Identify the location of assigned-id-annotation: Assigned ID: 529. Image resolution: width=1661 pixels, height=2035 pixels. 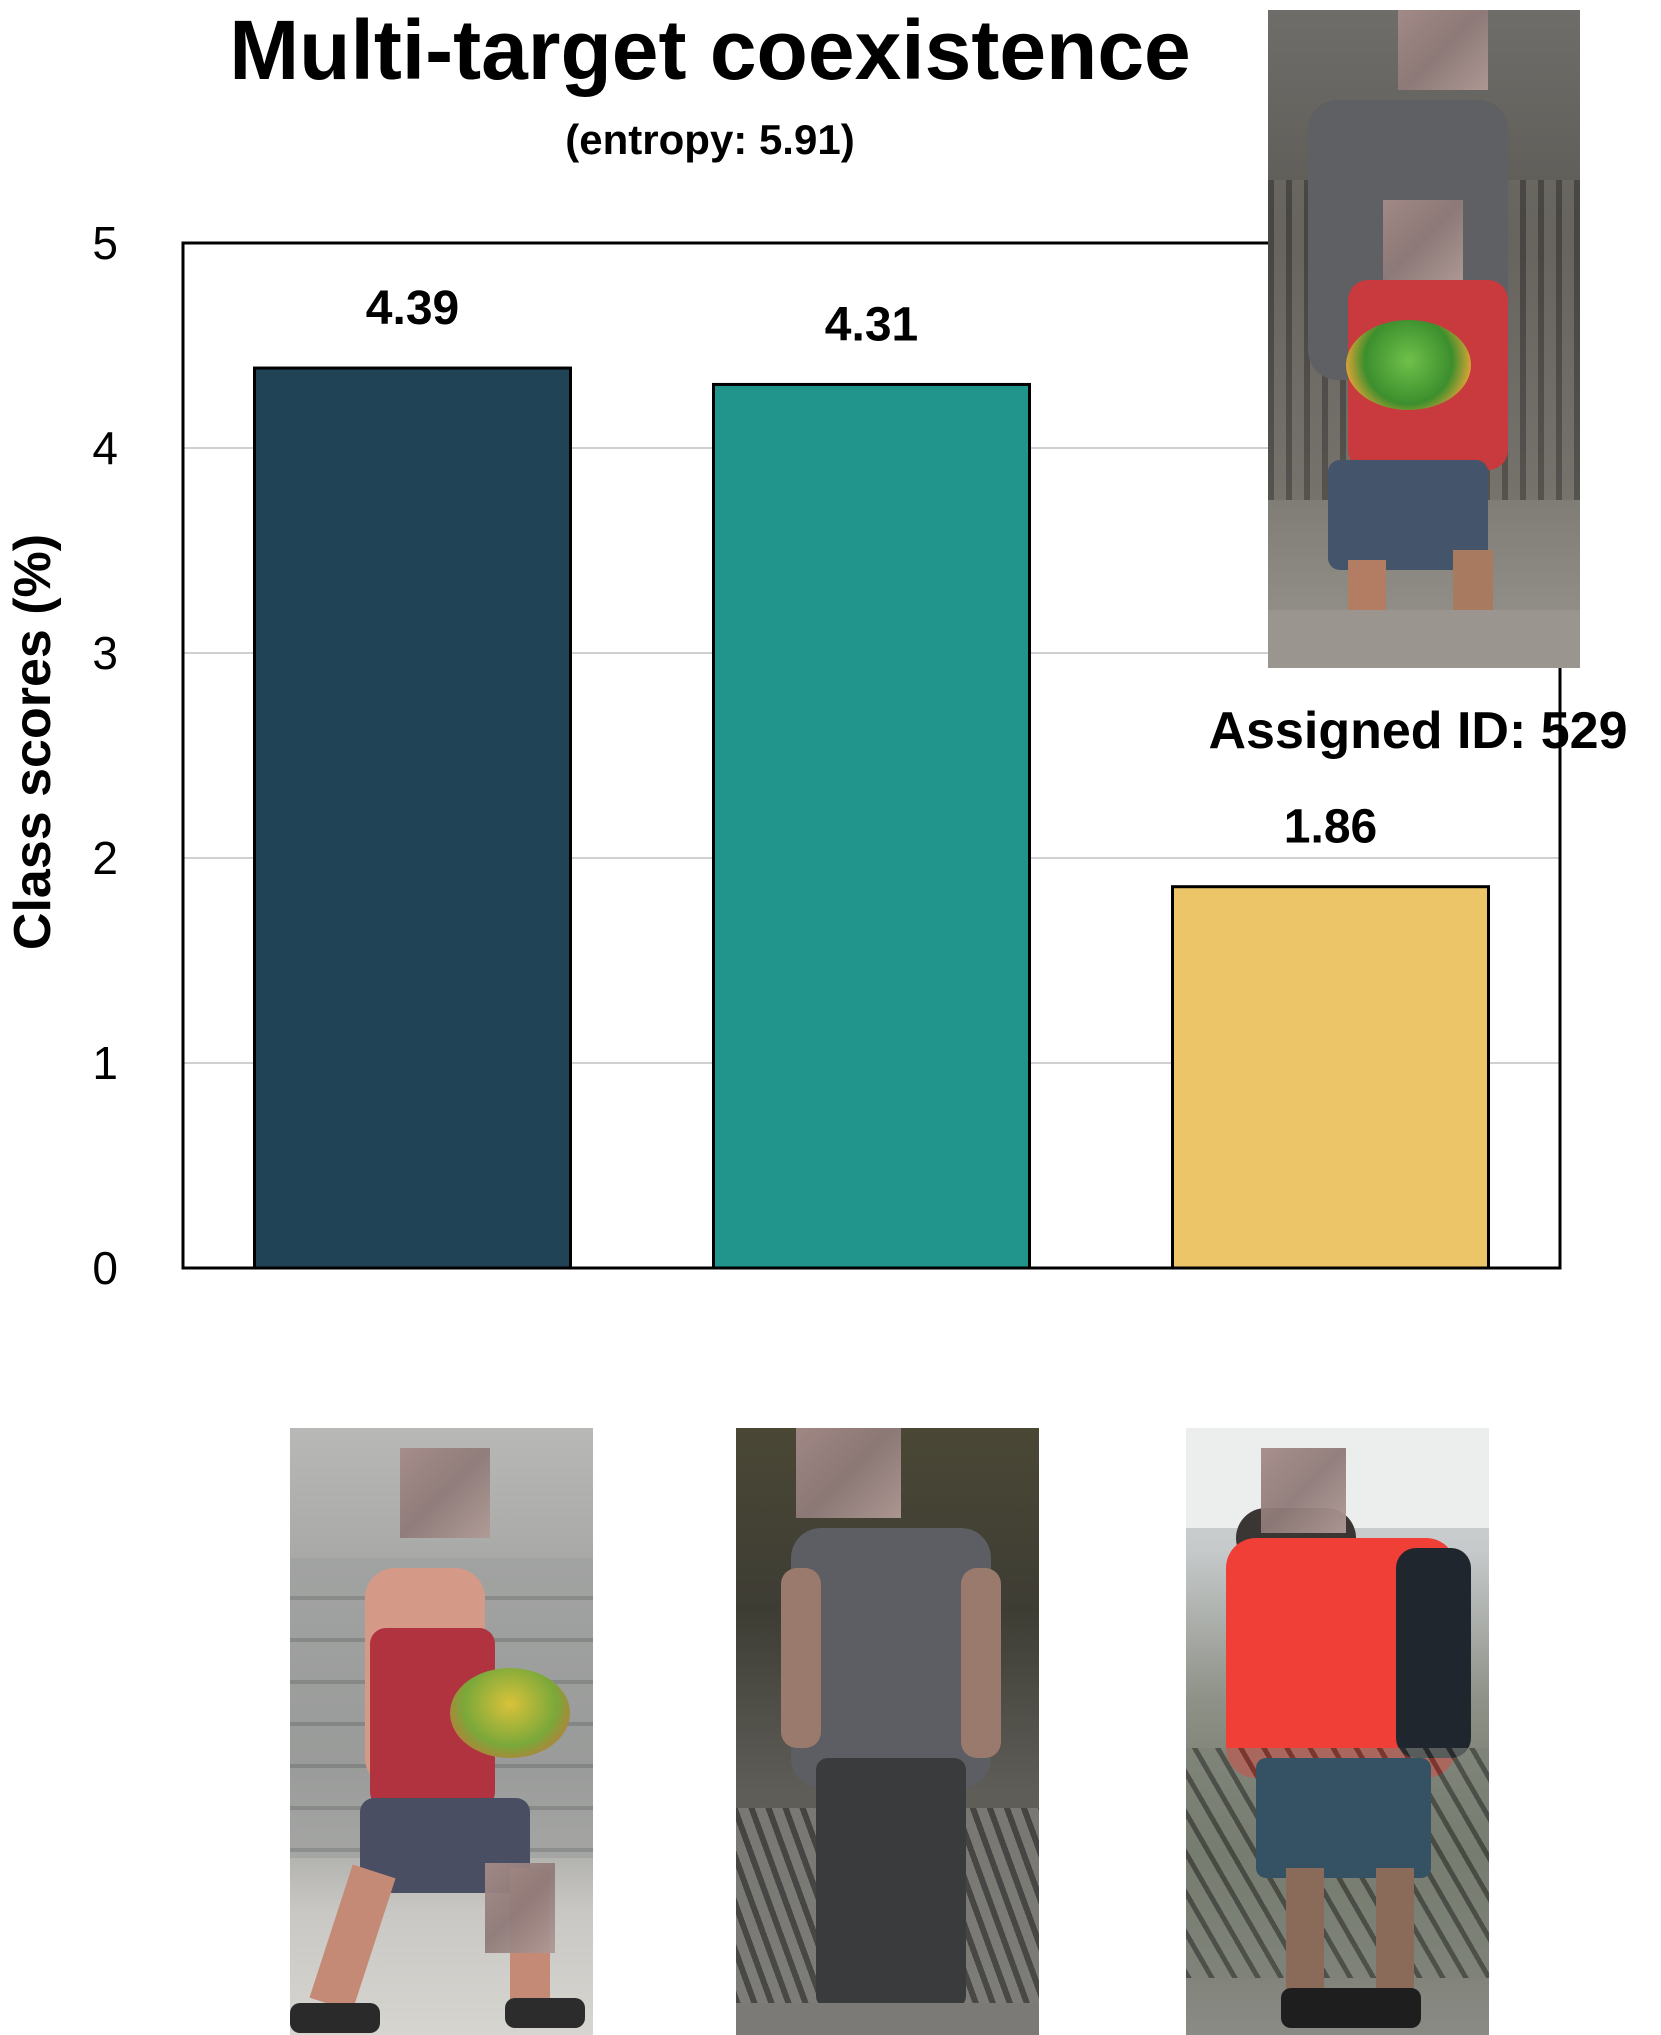
(1417, 731).